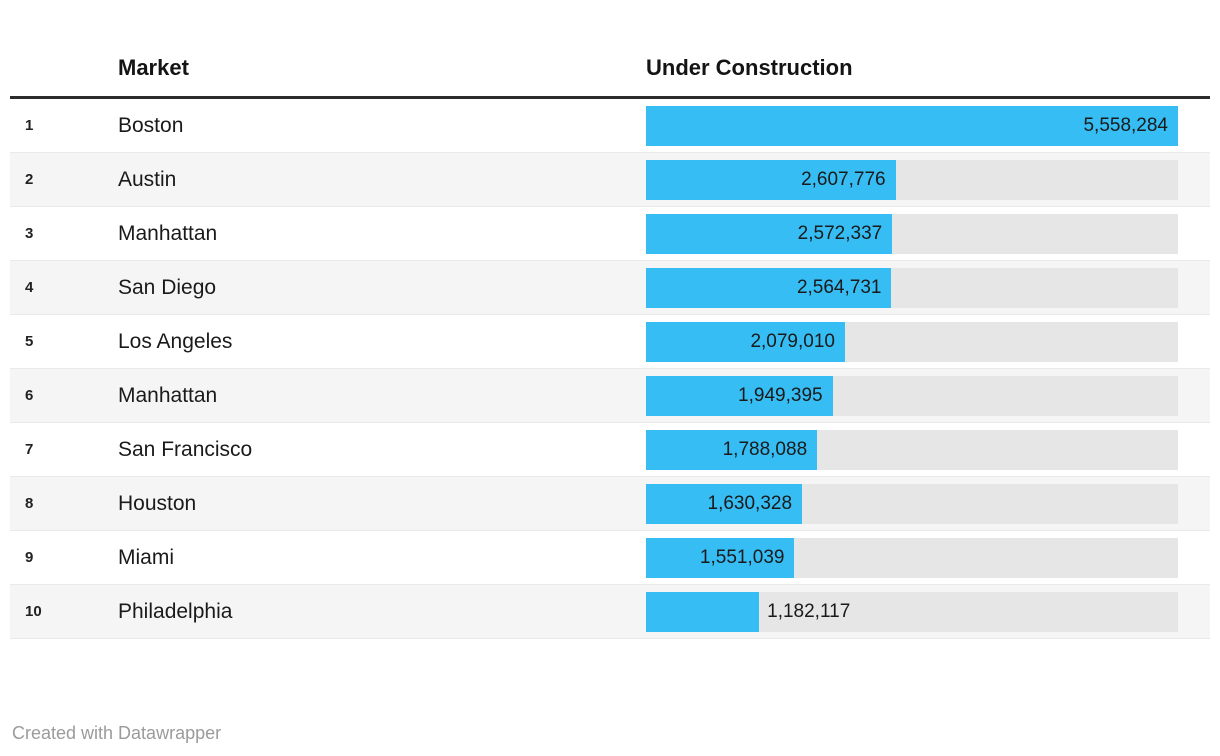  I want to click on market-cell: San Diego, so click(167, 287).